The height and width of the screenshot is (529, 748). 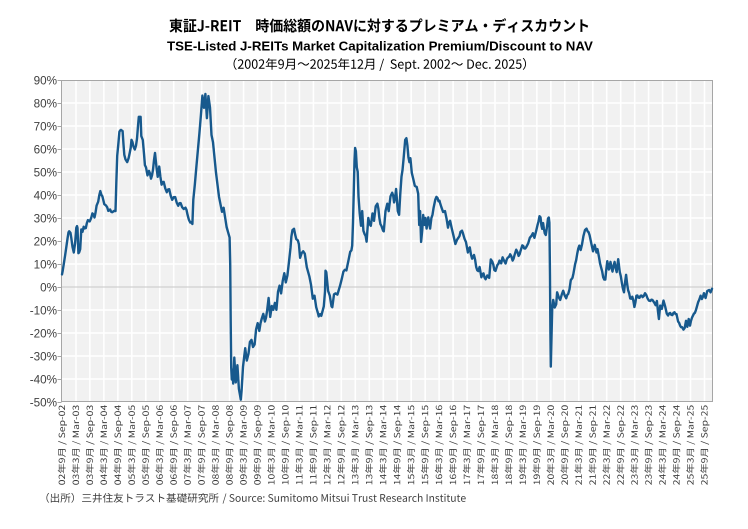 What do you see at coordinates (45, 196) in the screenshot?
I see `svg-text: 40%` at bounding box center [45, 196].